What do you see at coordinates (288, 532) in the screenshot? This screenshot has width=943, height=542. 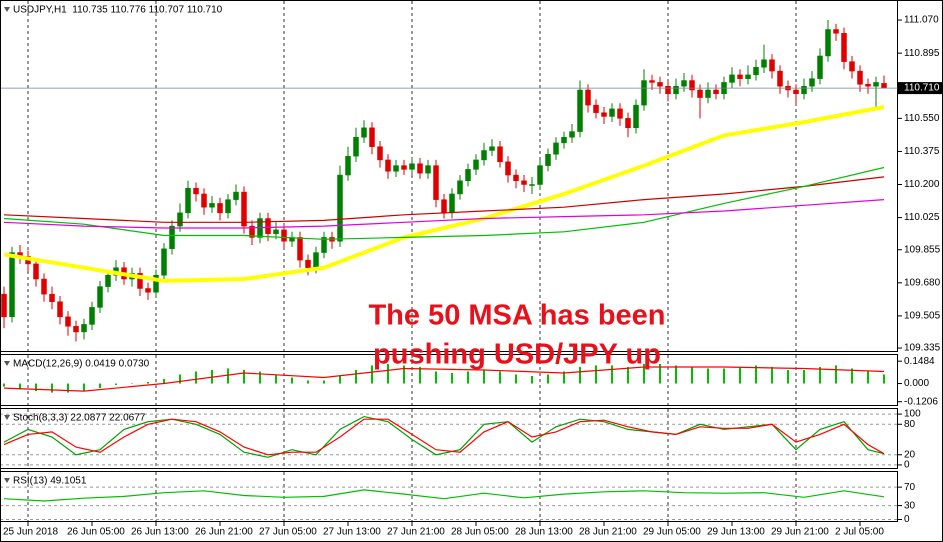 I see `x-tick-label: 27 Jun 05:00` at bounding box center [288, 532].